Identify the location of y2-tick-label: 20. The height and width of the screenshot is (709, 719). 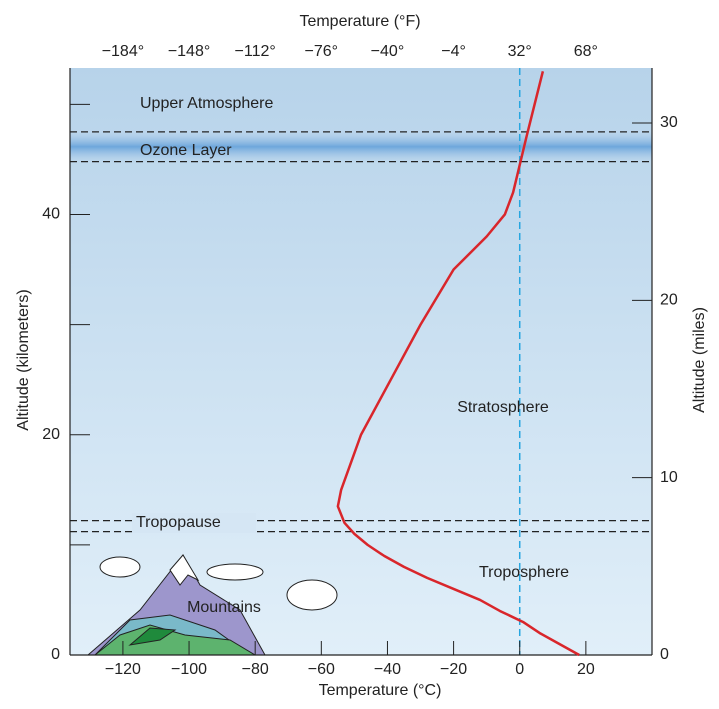
(669, 300).